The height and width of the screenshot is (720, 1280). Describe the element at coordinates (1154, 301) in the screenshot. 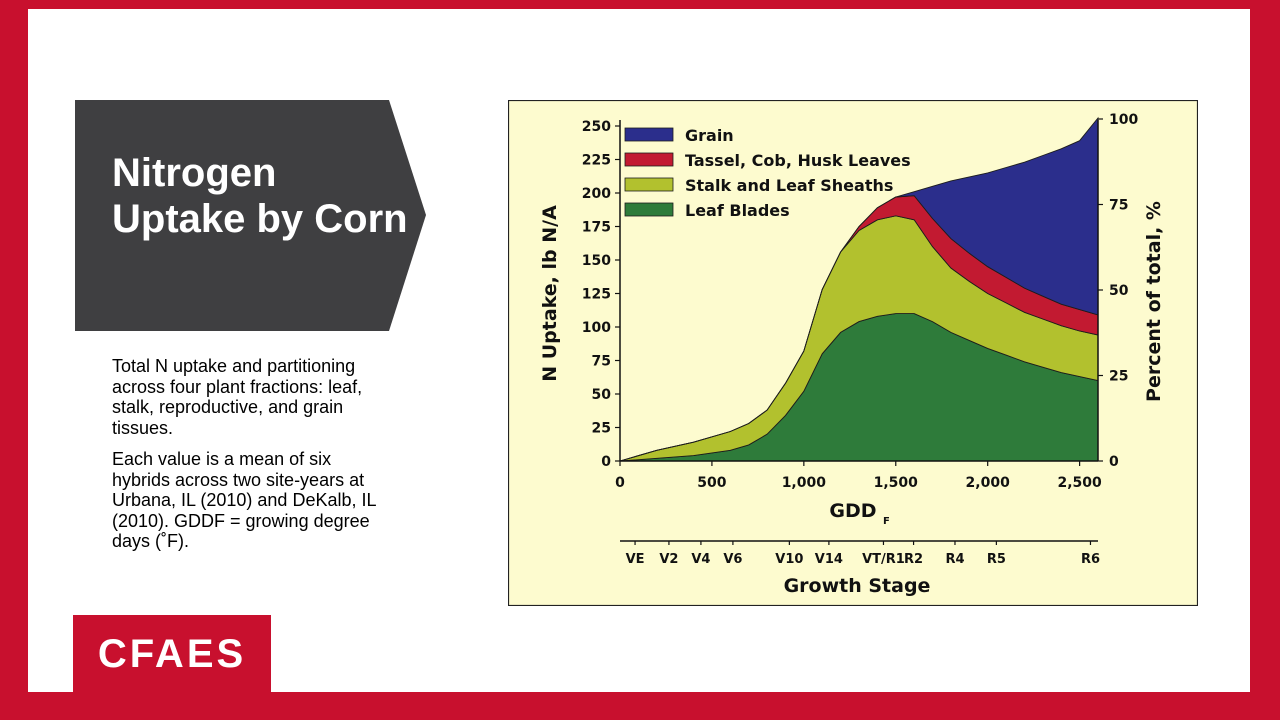

I see `y2-axis-label: Percent of total, %` at that location.